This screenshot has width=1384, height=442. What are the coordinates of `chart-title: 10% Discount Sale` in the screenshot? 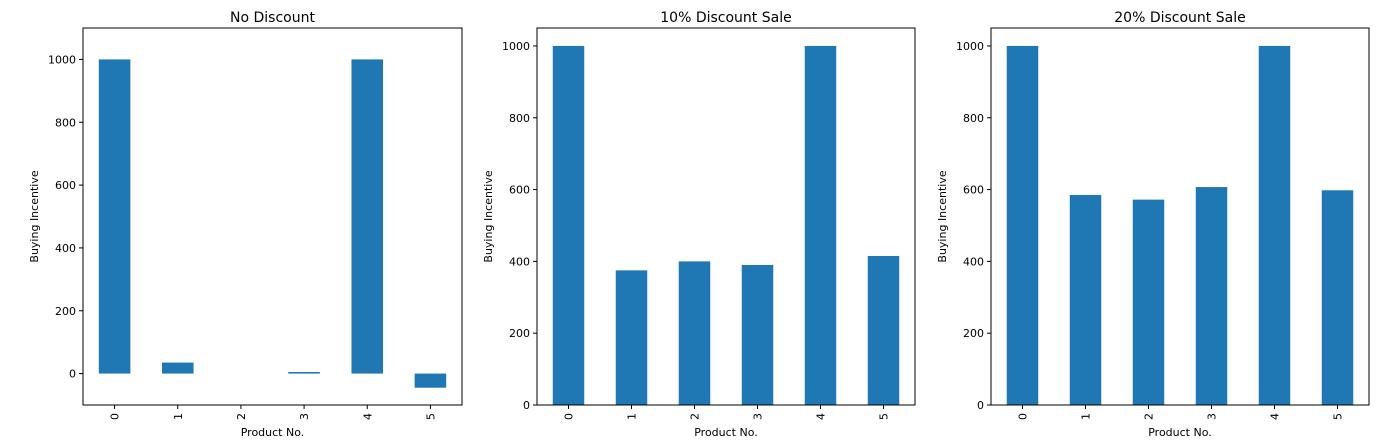 It's located at (725, 18).